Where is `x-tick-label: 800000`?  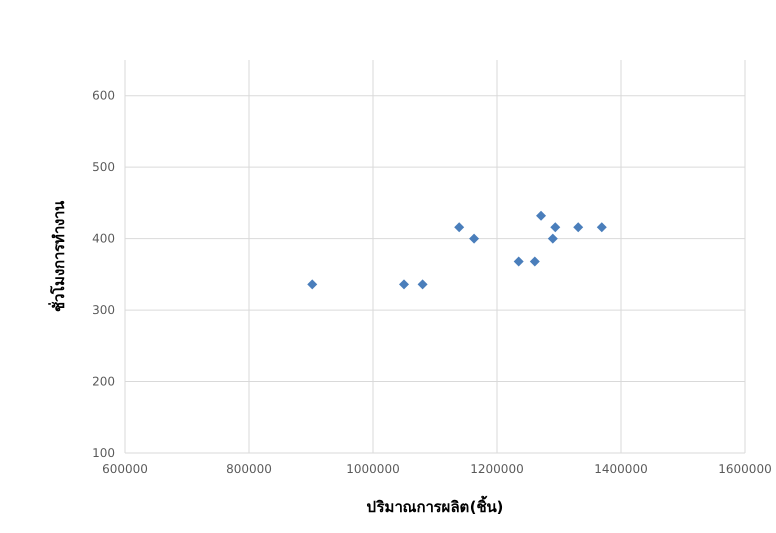 x-tick-label: 800000 is located at coordinates (249, 469).